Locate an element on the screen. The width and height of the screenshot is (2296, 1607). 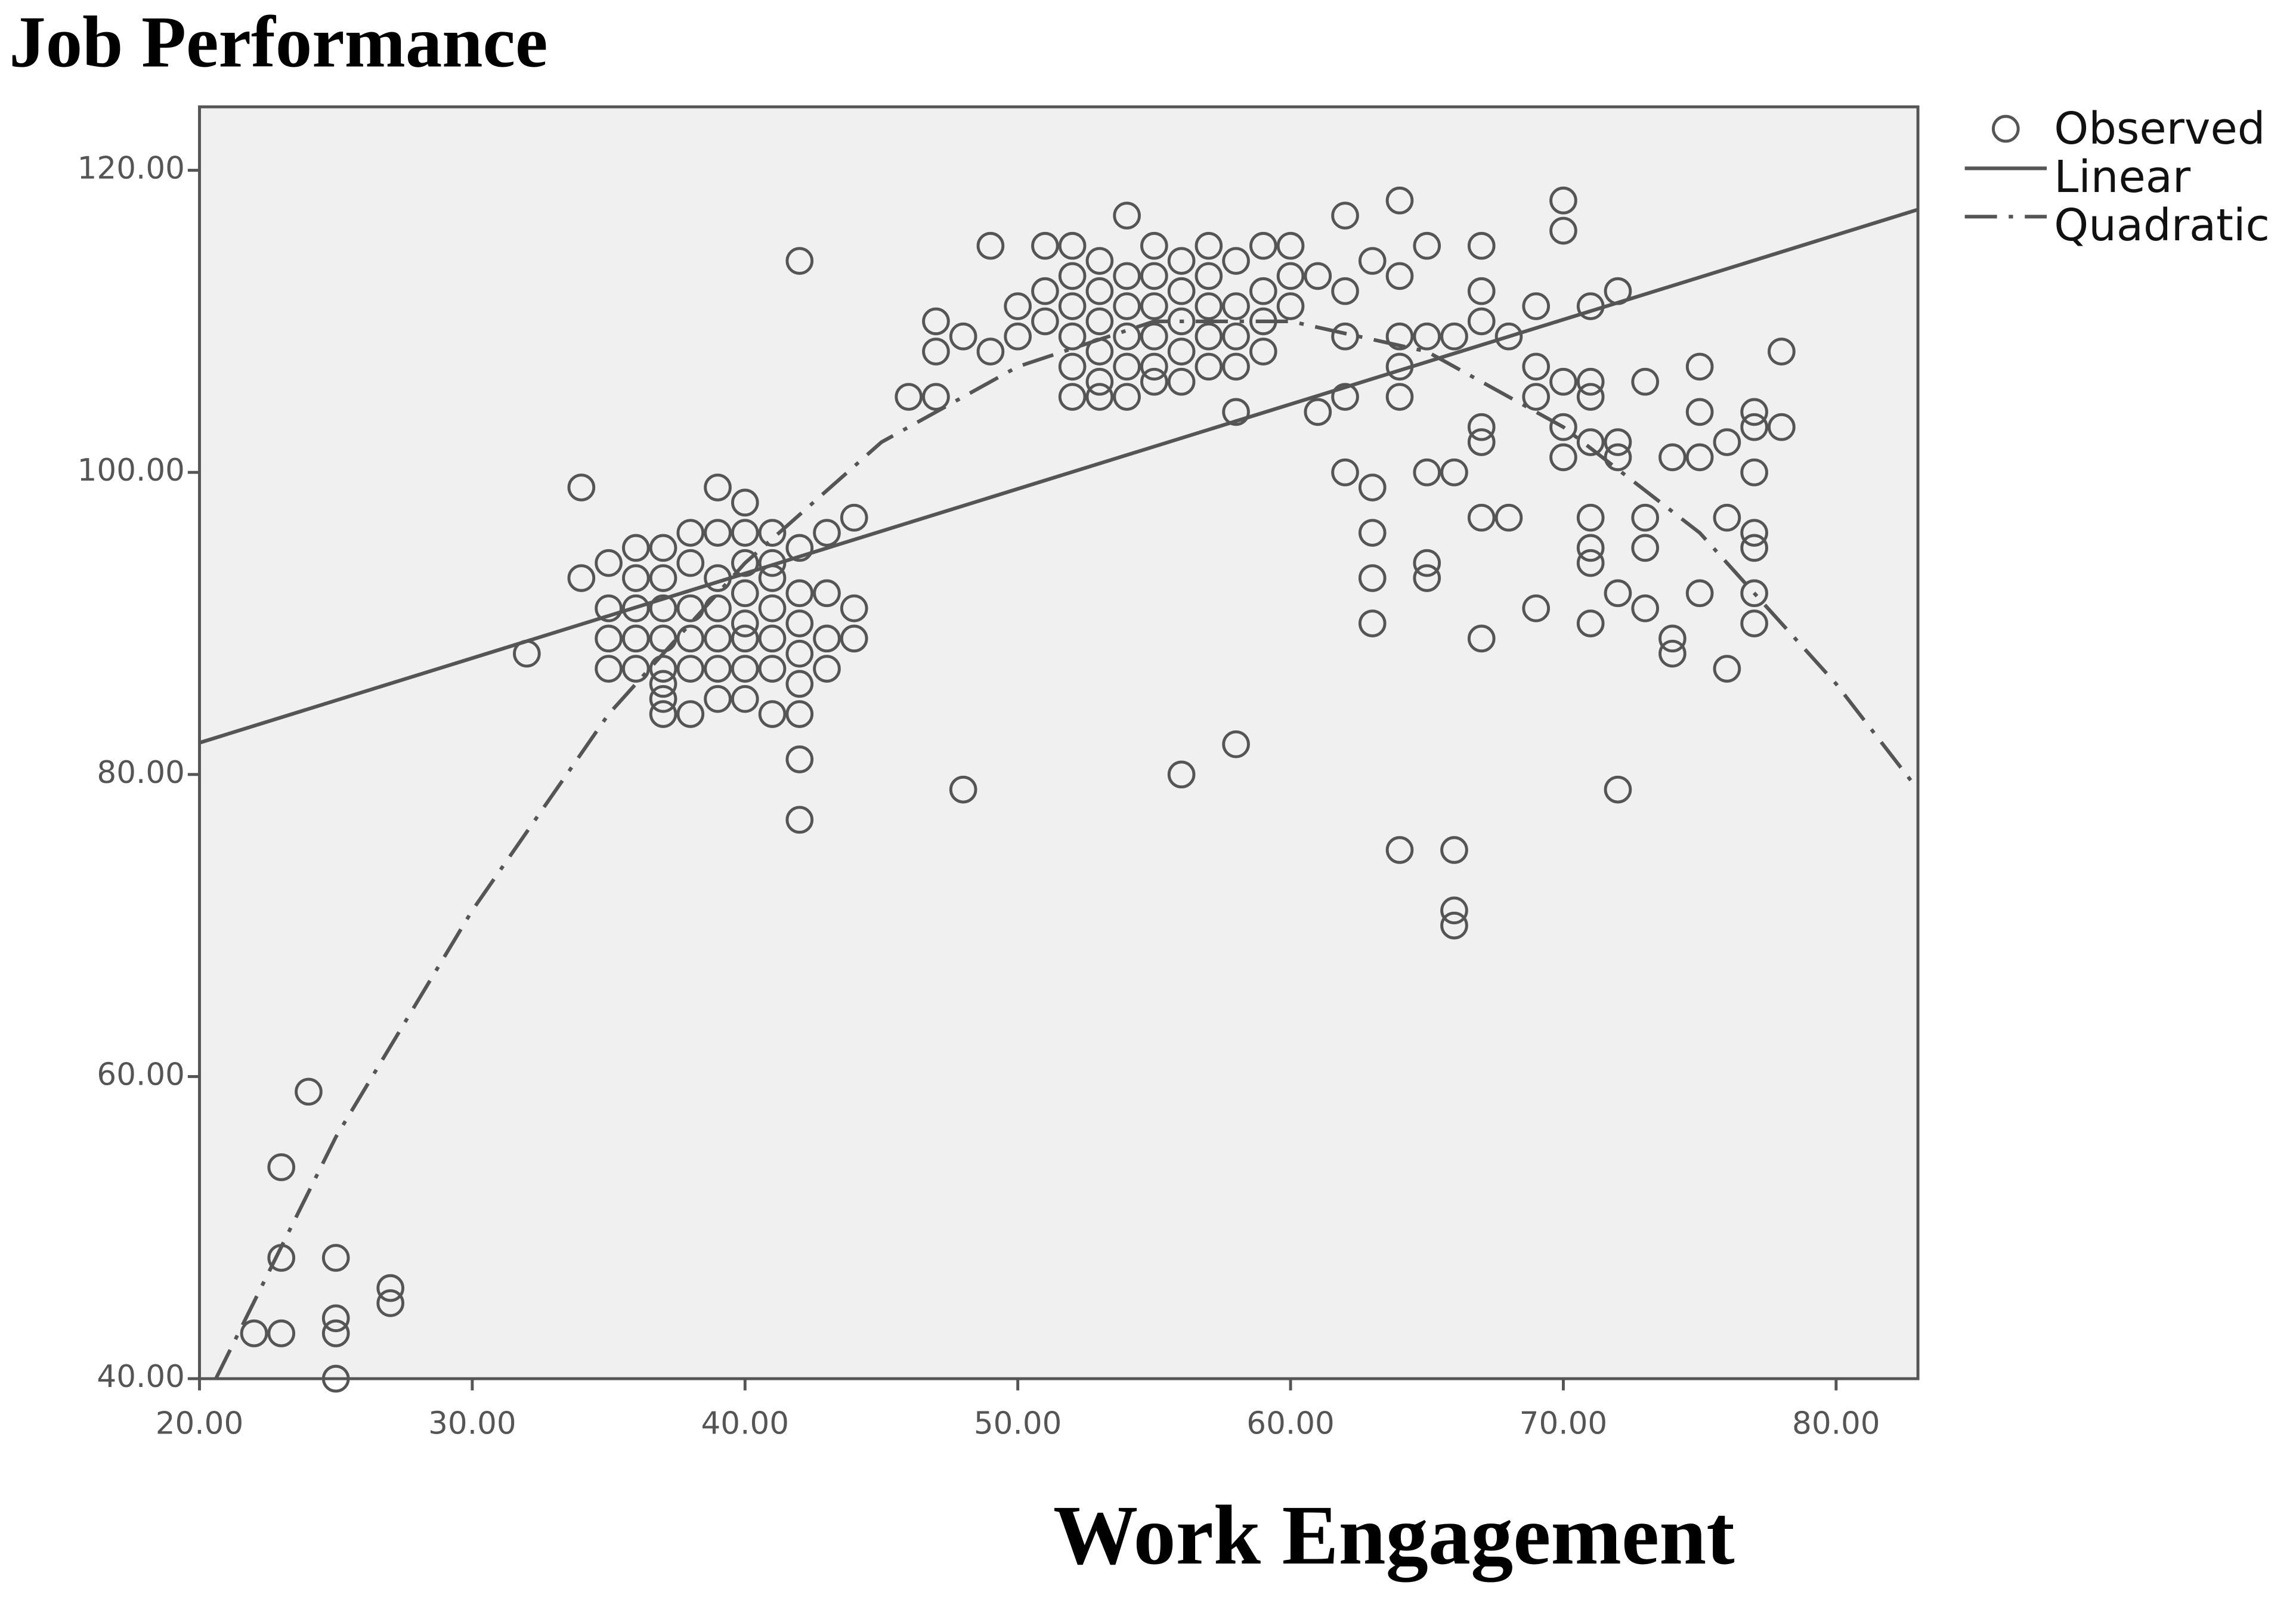
y-tick-label: 100.00 is located at coordinates (131, 471).